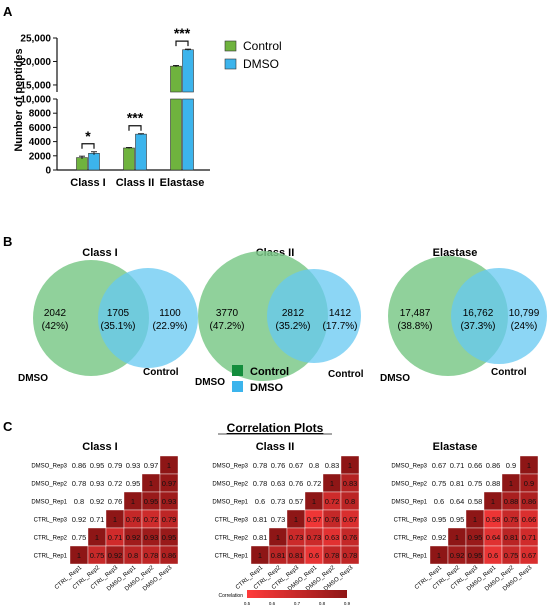  I want to click on venn-pct-left: (38.8%), so click(414, 326).